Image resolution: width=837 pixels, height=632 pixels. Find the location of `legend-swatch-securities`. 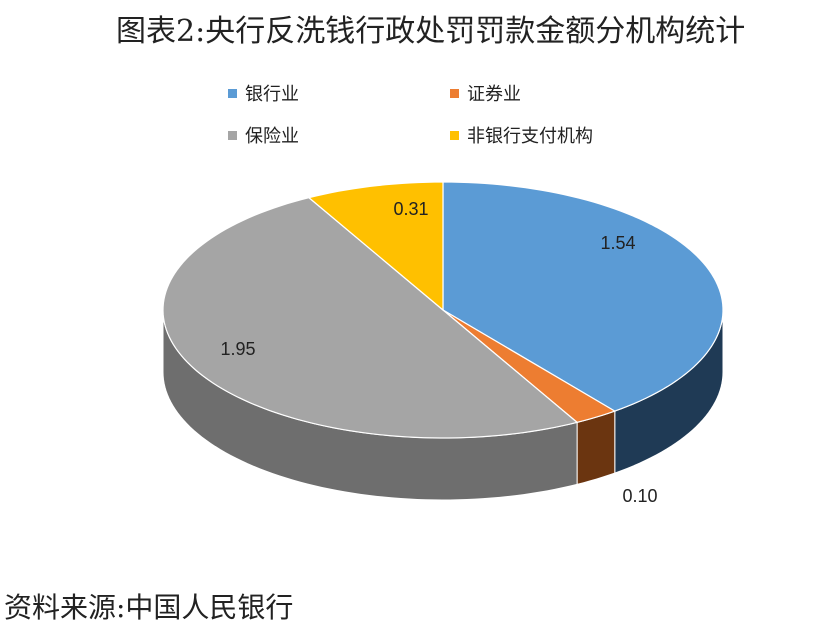

legend-swatch-securities is located at coordinates (454, 93).